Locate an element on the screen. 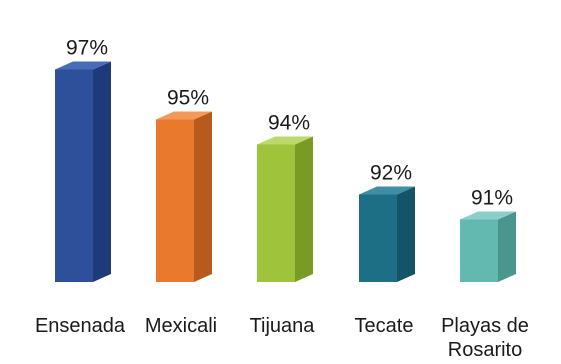  bar-2-top is located at coordinates (184, 115).